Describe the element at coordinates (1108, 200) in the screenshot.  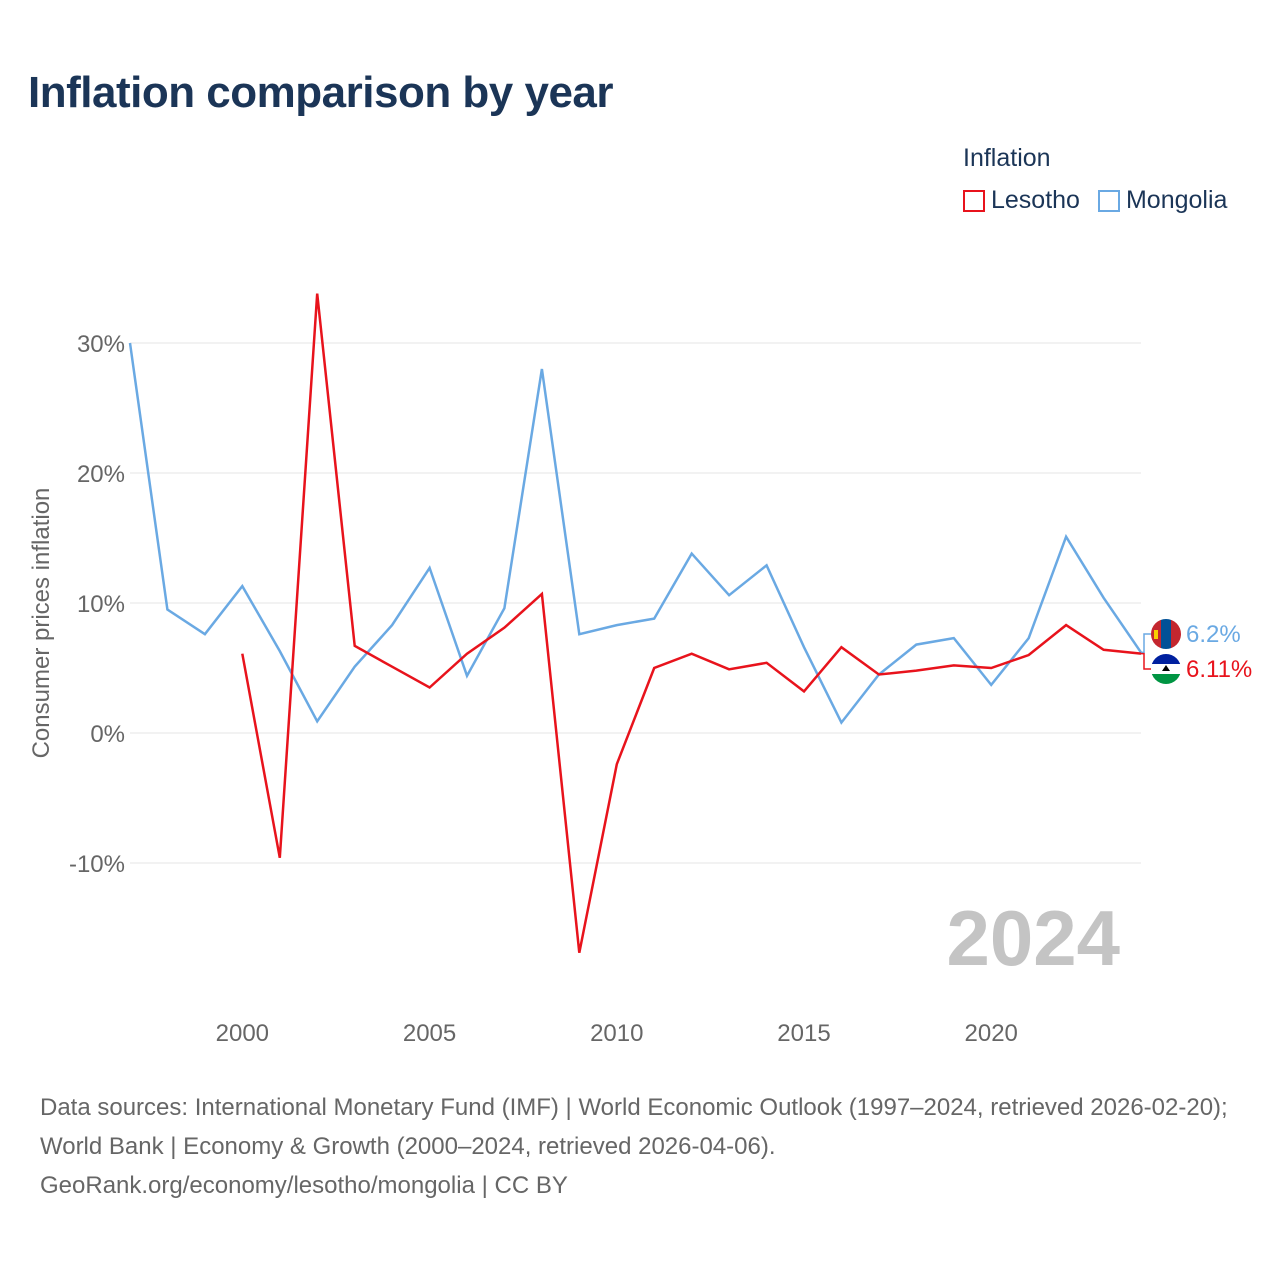
I see `legend-swatch-mongolia` at that location.